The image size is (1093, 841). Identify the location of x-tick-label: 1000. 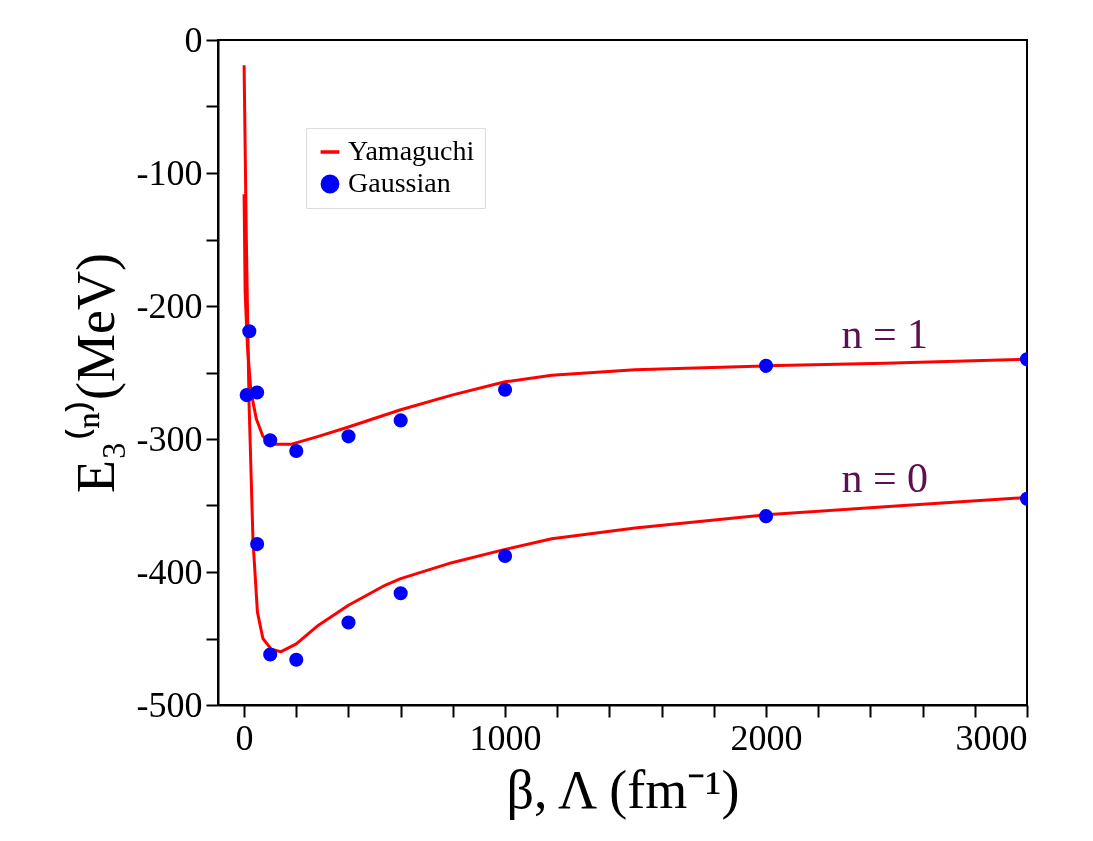
(505, 737).